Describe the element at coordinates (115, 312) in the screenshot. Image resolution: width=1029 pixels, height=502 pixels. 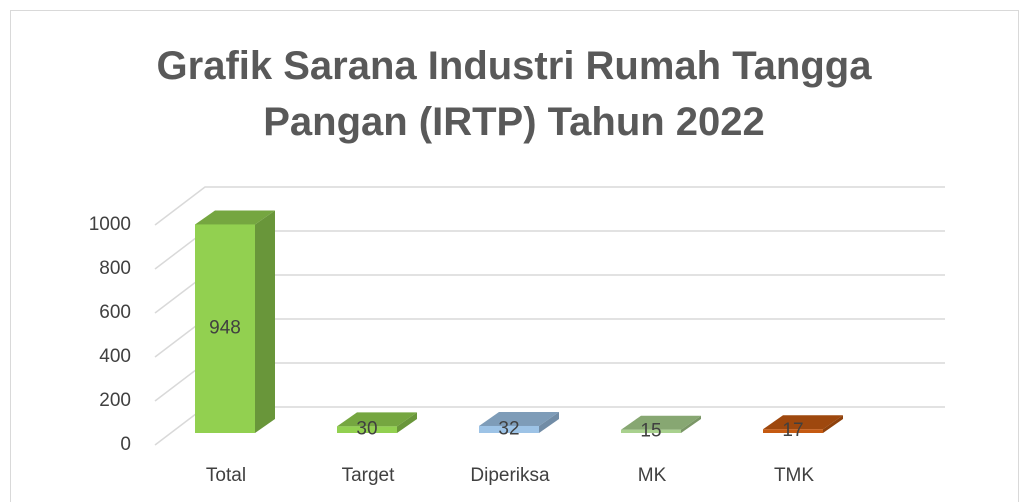
I see `y-tick-label: 600` at that location.